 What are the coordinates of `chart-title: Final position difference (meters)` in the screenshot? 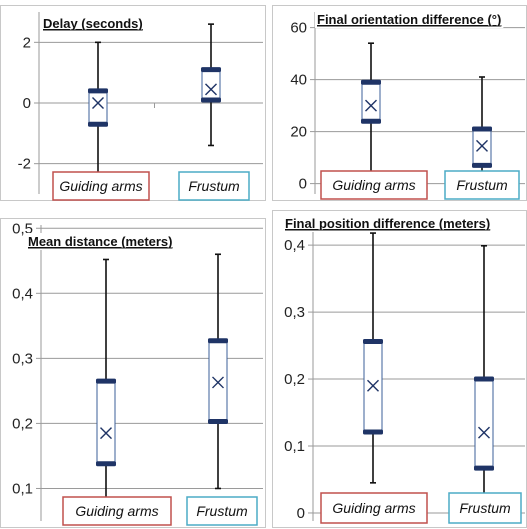 It's located at (387, 223).